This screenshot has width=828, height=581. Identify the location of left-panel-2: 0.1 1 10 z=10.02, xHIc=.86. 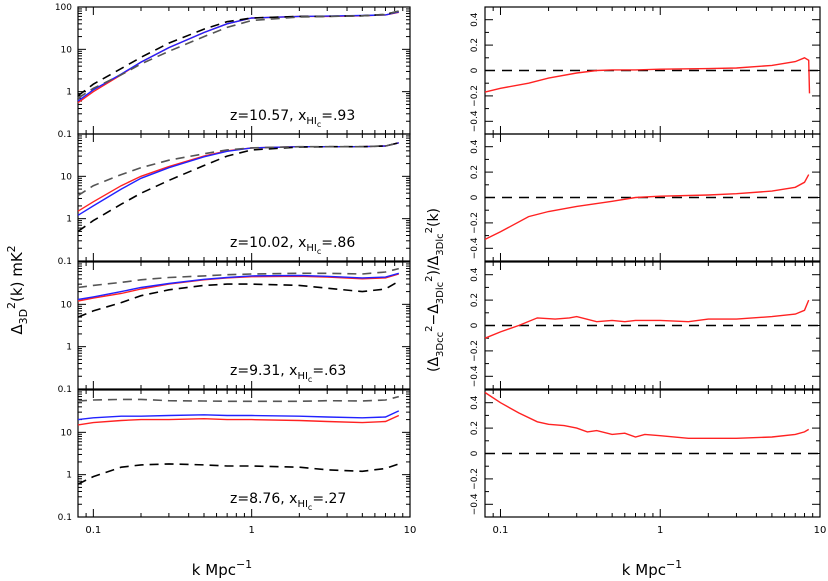
(234, 200).